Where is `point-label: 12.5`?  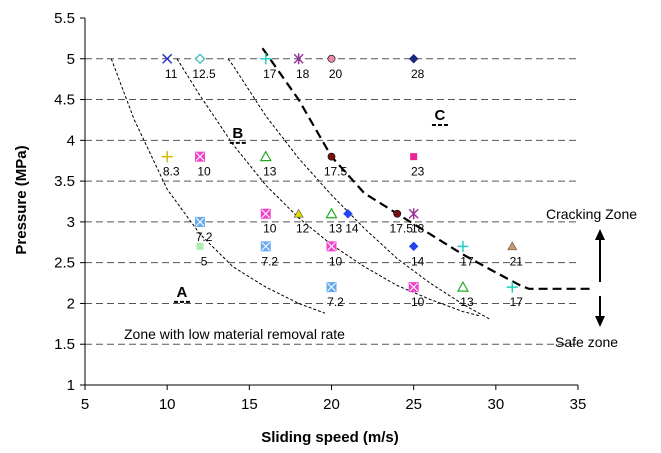 point-label: 12.5 is located at coordinates (204, 74).